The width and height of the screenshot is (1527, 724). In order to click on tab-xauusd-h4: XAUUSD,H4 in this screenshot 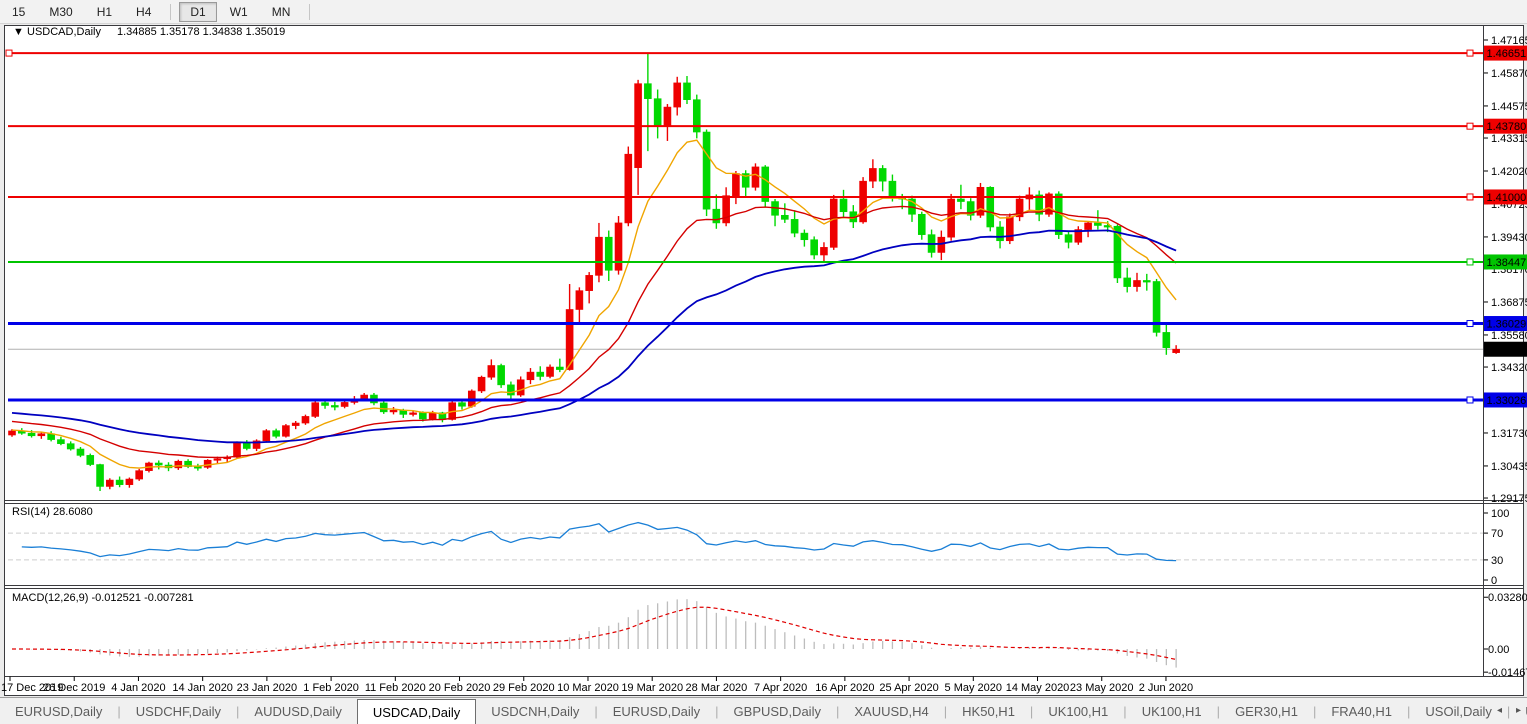, I will do `click(891, 711)`.